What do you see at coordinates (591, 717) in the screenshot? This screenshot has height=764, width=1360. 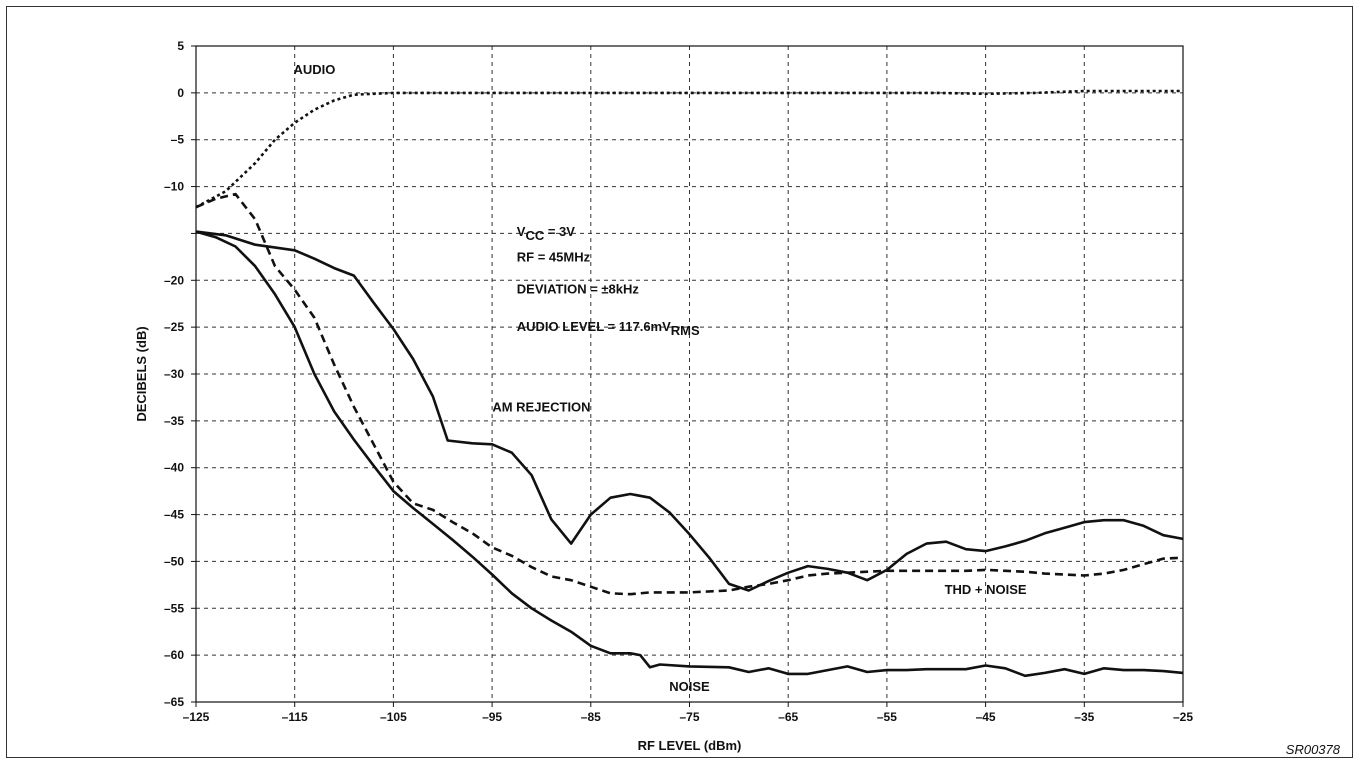 I see `x-tick-label: –85` at bounding box center [591, 717].